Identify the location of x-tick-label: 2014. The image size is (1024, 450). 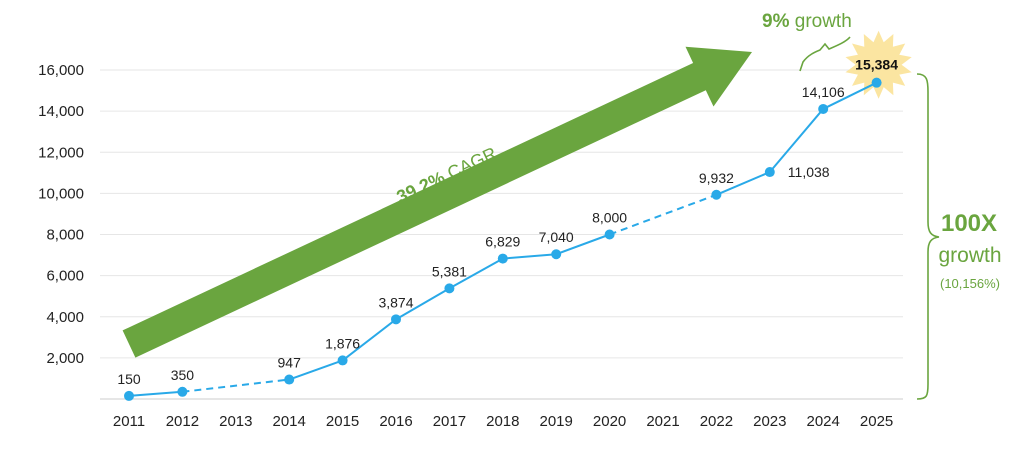
(289, 421).